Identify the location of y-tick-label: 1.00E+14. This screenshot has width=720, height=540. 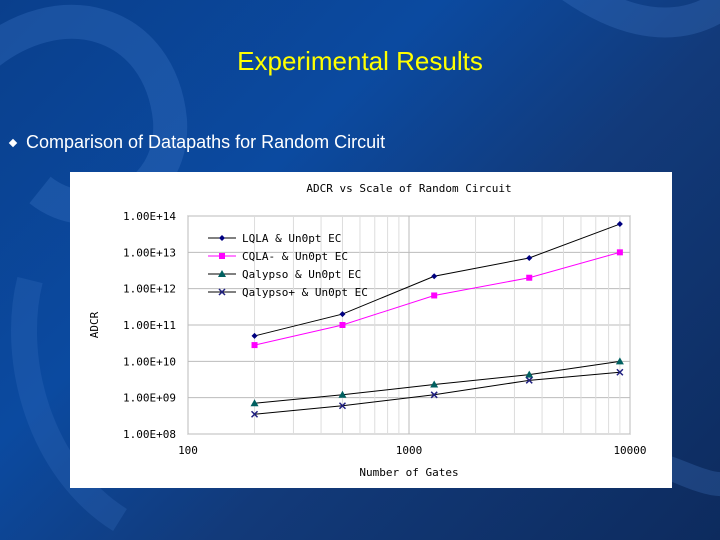
(149, 216).